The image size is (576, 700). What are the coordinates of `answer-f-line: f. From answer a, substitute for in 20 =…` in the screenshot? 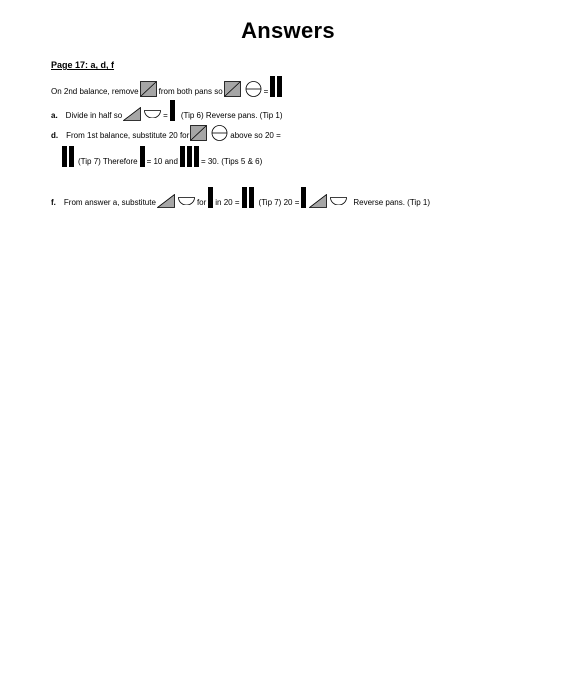 It's located at (240, 197).